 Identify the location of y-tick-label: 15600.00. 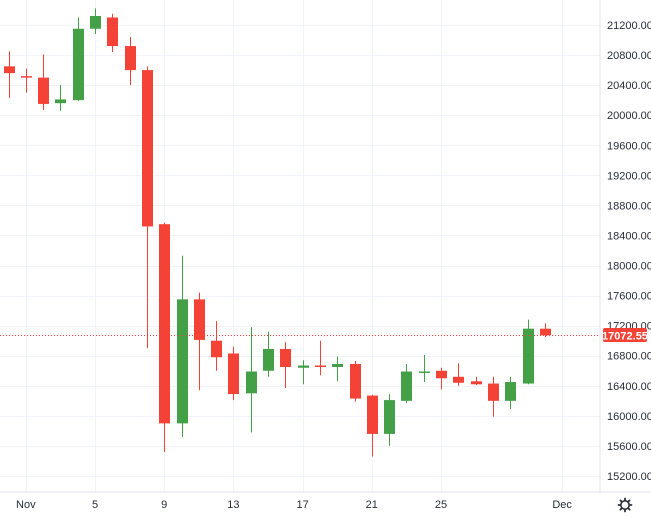
(629, 447).